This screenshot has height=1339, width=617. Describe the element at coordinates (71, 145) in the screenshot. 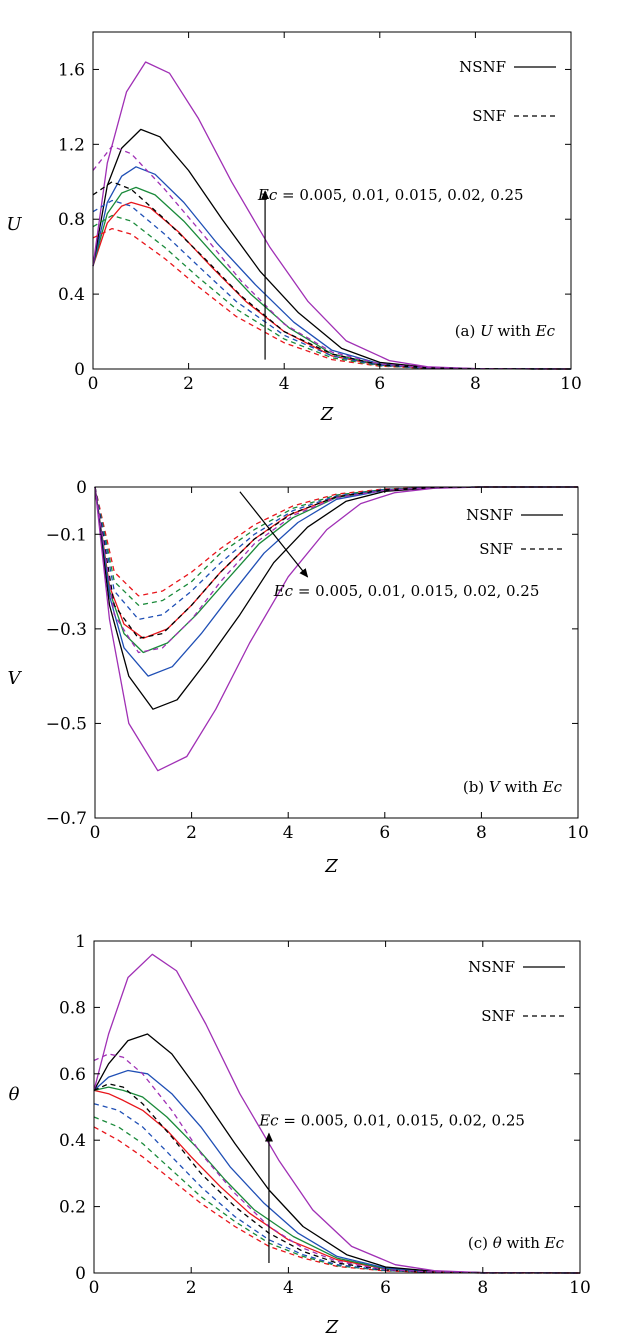

I see `y-tick-label: 1.2` at that location.